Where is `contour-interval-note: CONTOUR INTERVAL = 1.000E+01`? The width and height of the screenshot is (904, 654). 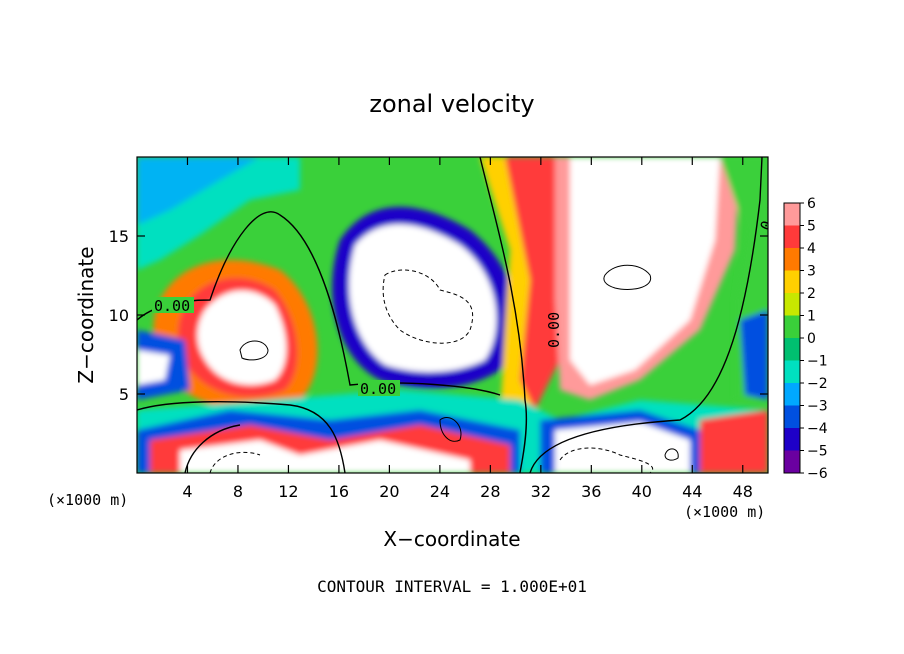
contour-interval-note: CONTOUR INTERVAL = 1.000E+01 is located at coordinates (452, 586).